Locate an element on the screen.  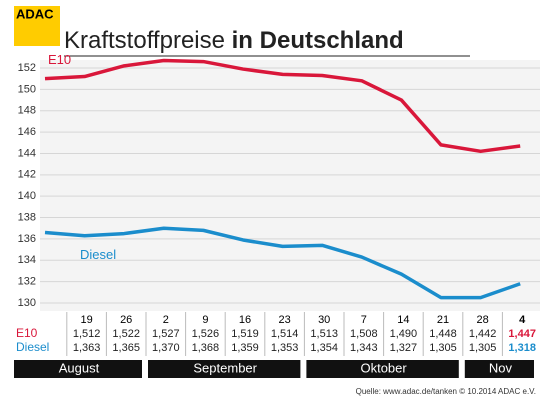
y-tick-label: 144 is located at coordinates (27, 153).